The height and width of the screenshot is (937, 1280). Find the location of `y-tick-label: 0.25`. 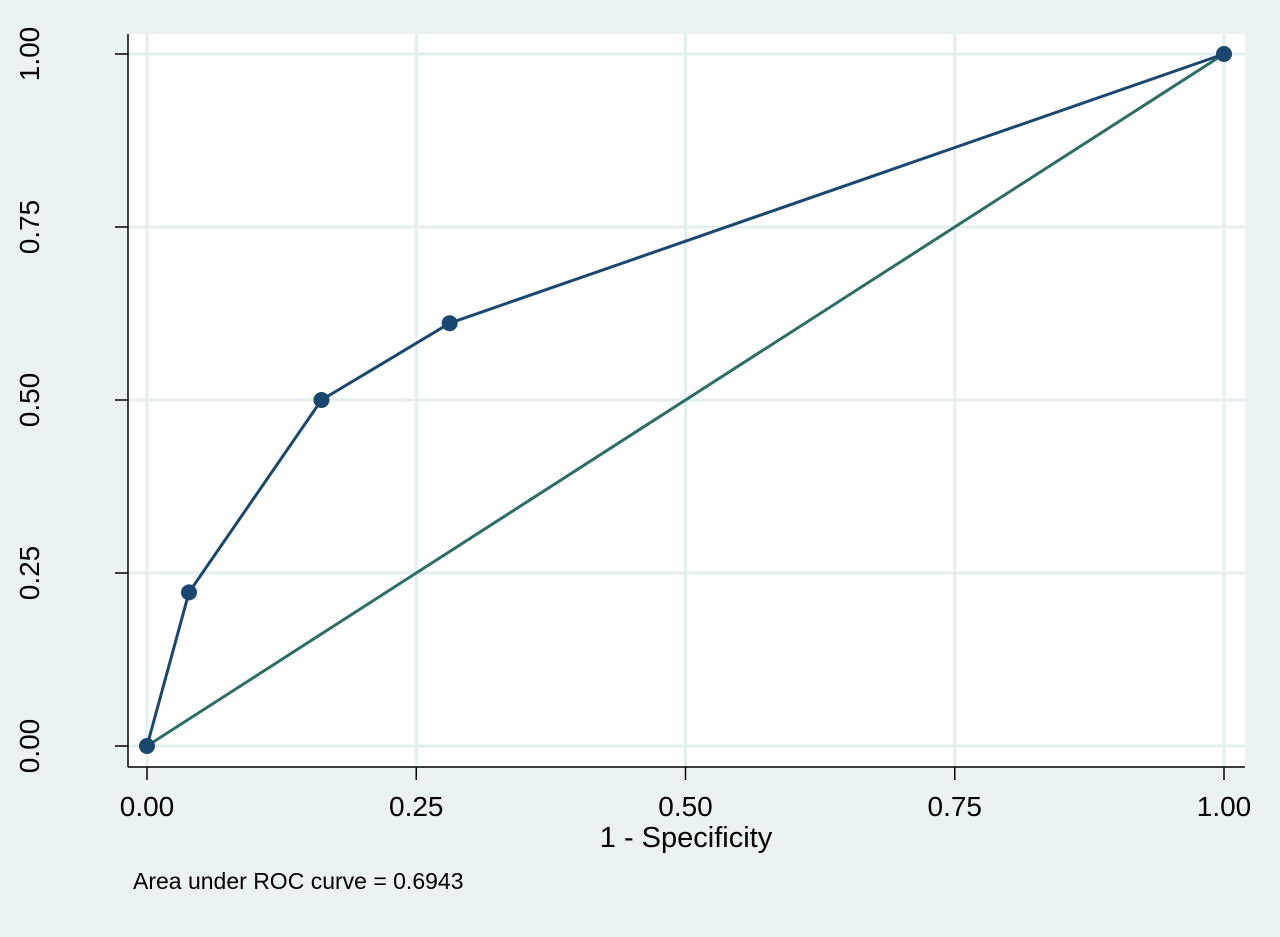

y-tick-label: 0.25 is located at coordinates (29, 573).